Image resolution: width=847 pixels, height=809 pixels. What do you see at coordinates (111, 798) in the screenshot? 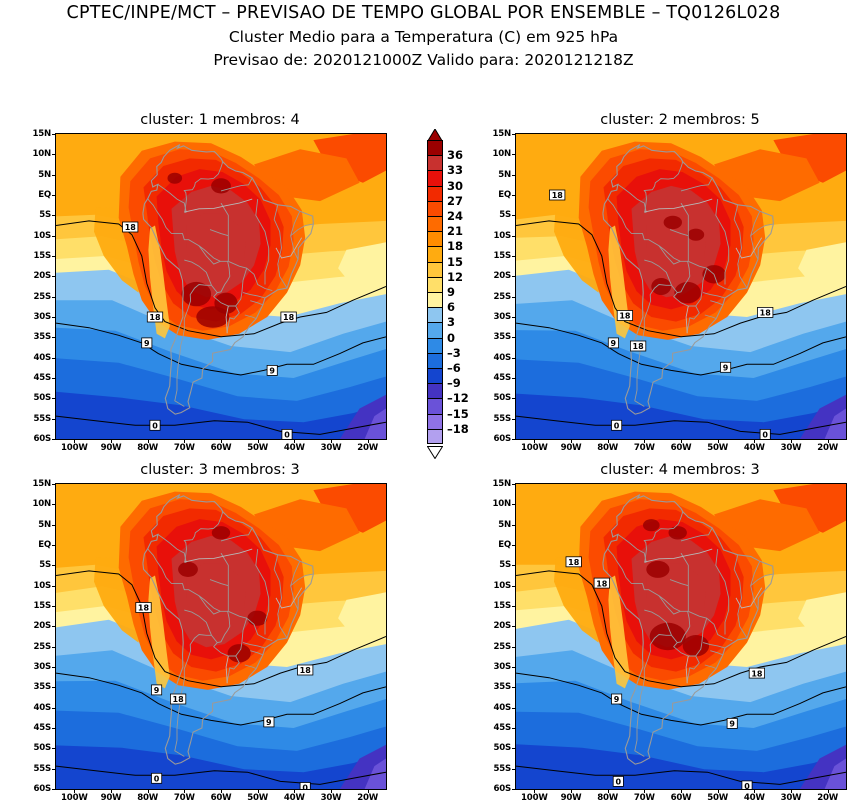
I see `x-tick-label: 90W` at bounding box center [111, 798].